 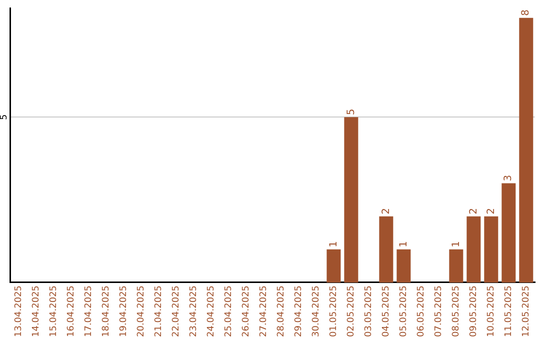 I want to click on x-tick-label: 23.04.2025, so click(x=194, y=311).